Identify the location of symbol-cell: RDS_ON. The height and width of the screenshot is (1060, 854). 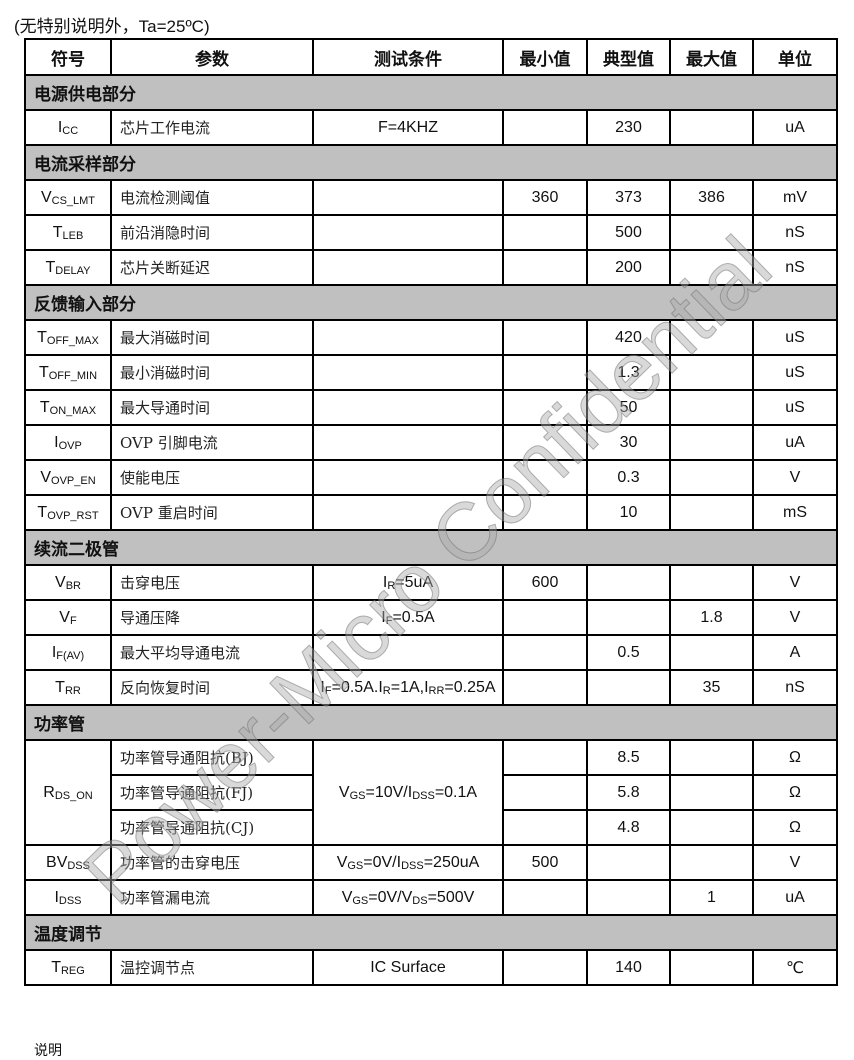
(68, 792).